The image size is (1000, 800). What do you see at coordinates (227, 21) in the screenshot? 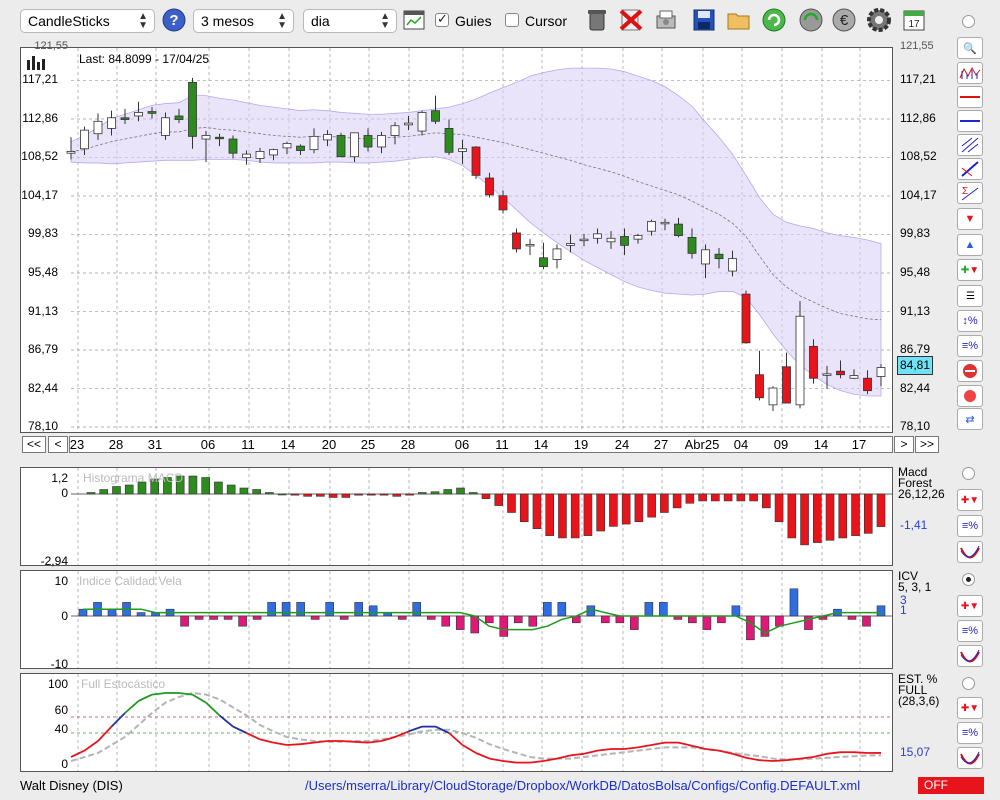
I see `period-value: 3 mesos` at bounding box center [227, 21].